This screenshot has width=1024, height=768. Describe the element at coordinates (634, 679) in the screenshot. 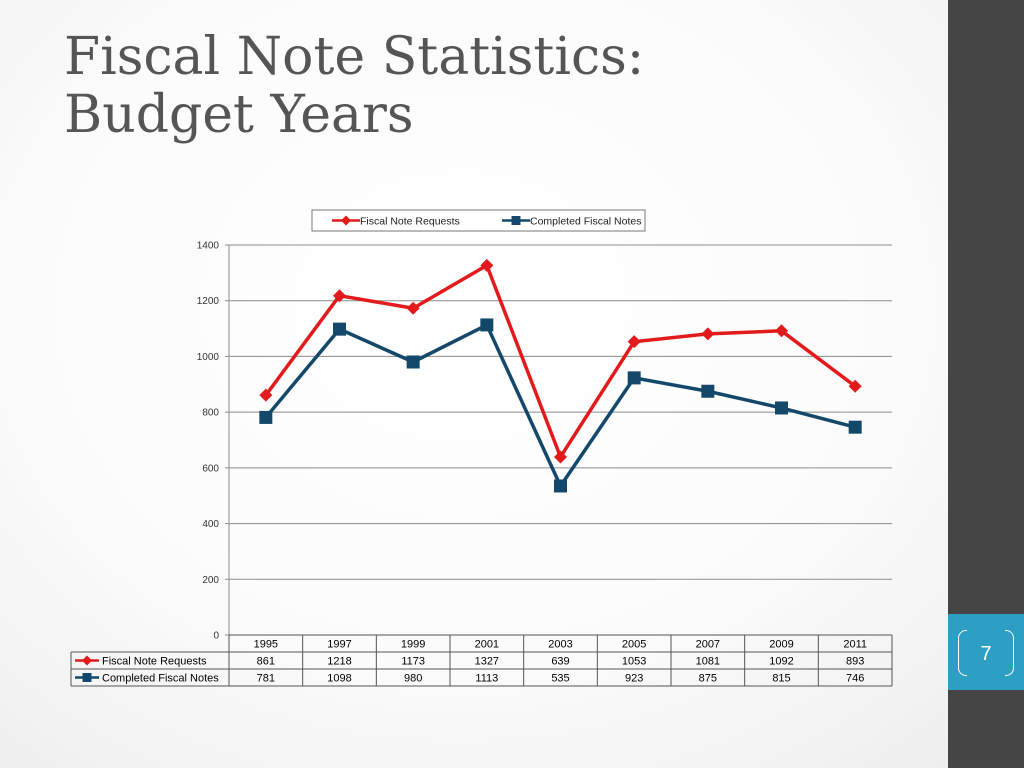

I see `table-value-cell: 923` at that location.